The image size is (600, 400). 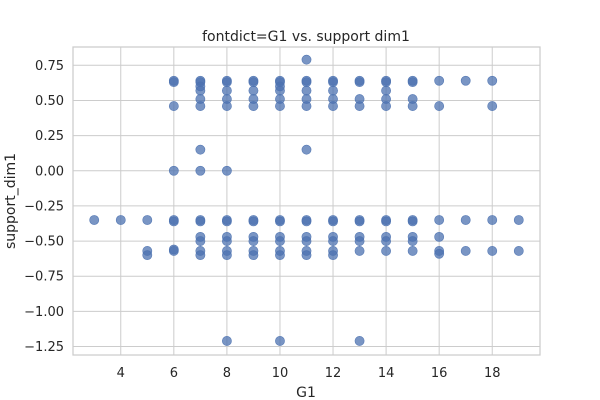 What do you see at coordinates (333, 373) in the screenshot?
I see `x-tick-label: 12` at bounding box center [333, 373].